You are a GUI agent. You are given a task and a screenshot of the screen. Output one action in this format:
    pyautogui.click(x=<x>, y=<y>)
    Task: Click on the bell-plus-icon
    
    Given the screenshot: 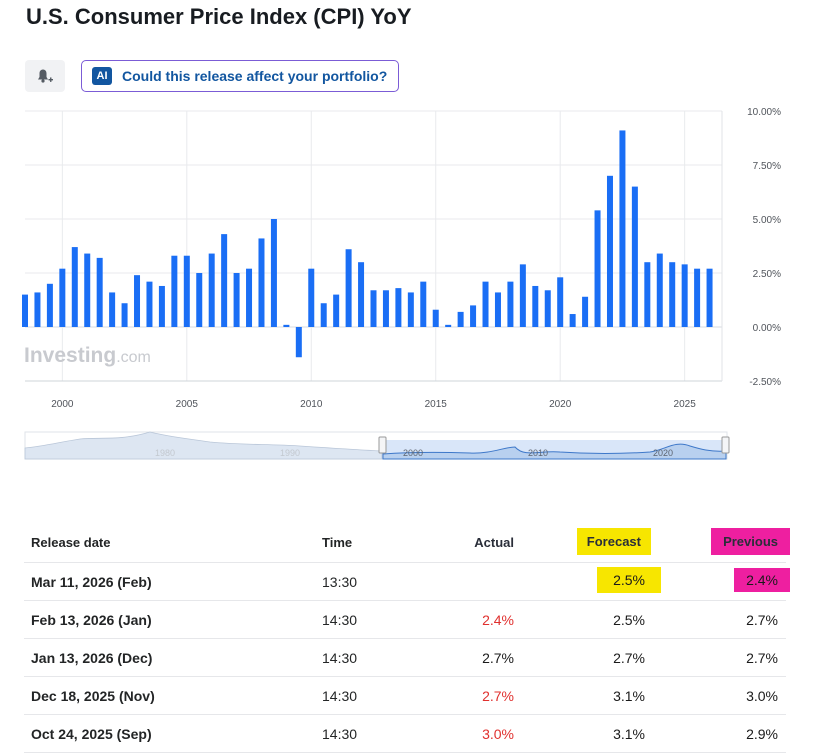 What is the action you would take?
    pyautogui.click(x=45, y=76)
    